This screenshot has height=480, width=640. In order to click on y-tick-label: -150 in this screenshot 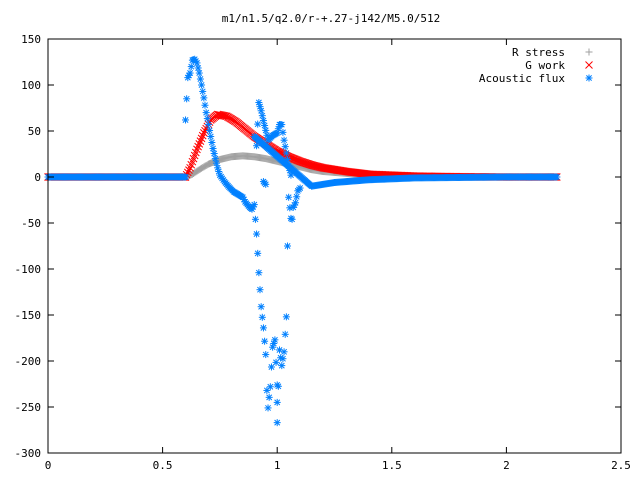, I will do `click(28, 315)`.